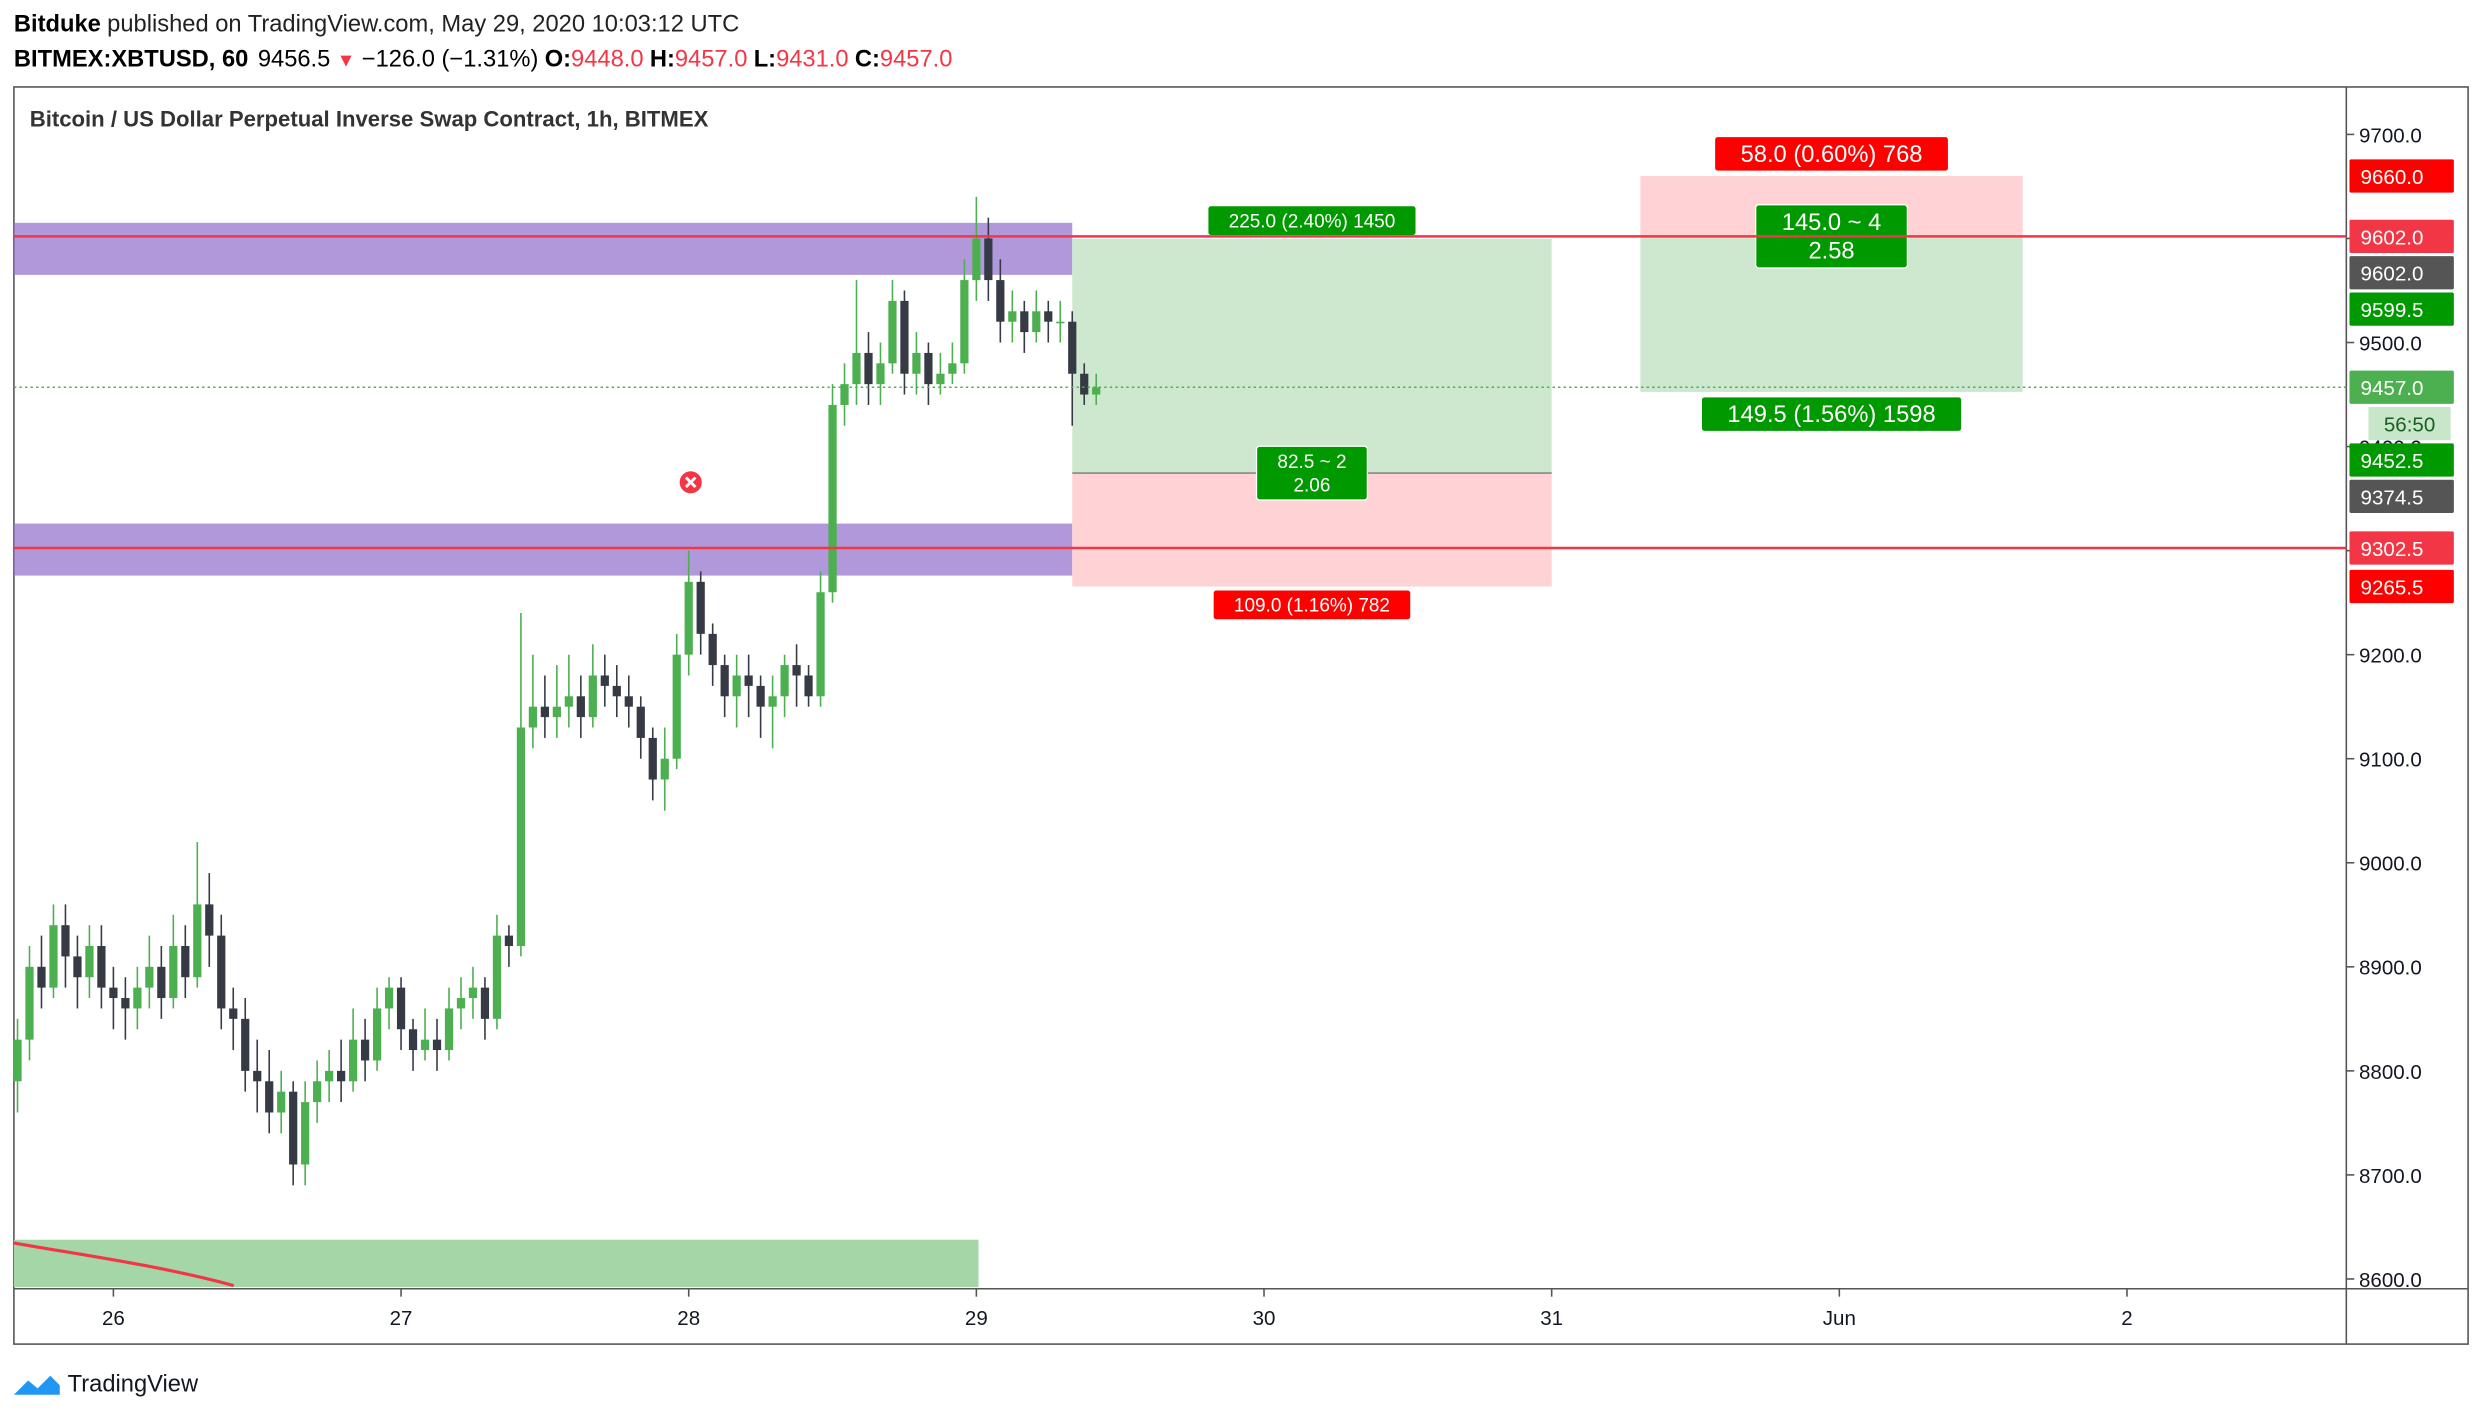 The image size is (2482, 1420). What do you see at coordinates (1312, 356) in the screenshot?
I see `profit-zone` at bounding box center [1312, 356].